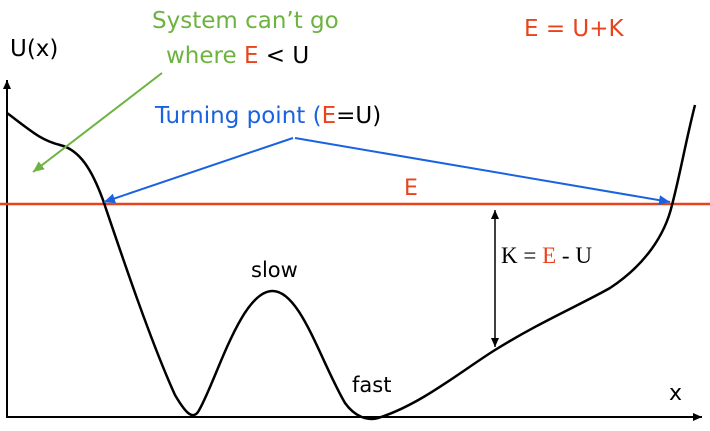 The width and height of the screenshot is (710, 431). I want to click on energy-line-label: E, so click(411, 188).